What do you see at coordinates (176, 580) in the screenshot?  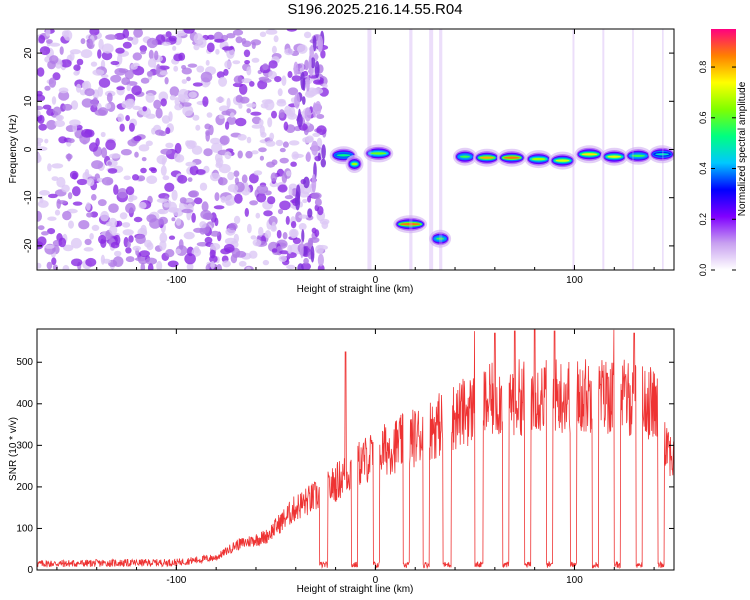 I see `x-tick-label: -100` at bounding box center [176, 580].